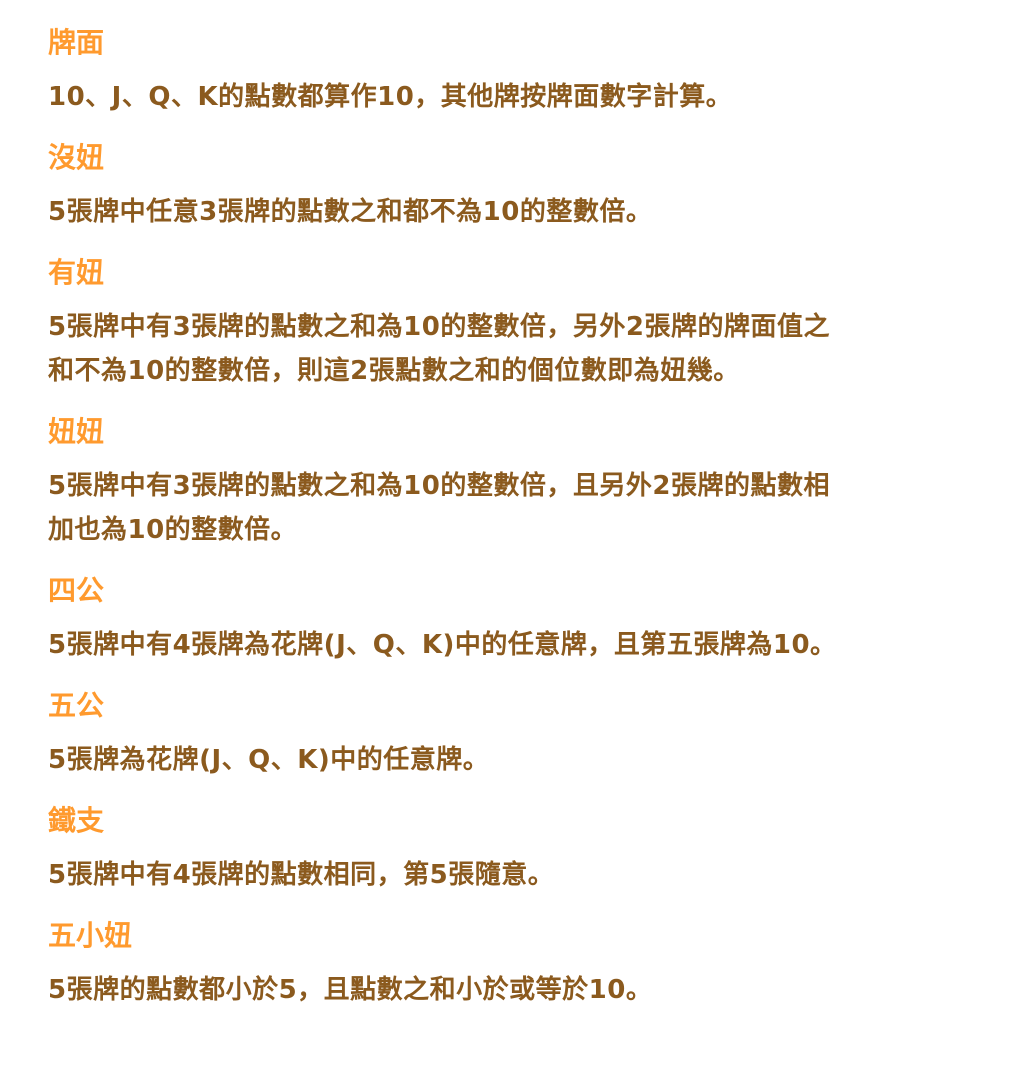 This screenshot has width=1020, height=1075. What do you see at coordinates (394, 371) in the screenshot?
I see `section-text: 和不為10的整數倍，則這2張點數之和的個位數即為妞幾。` at bounding box center [394, 371].